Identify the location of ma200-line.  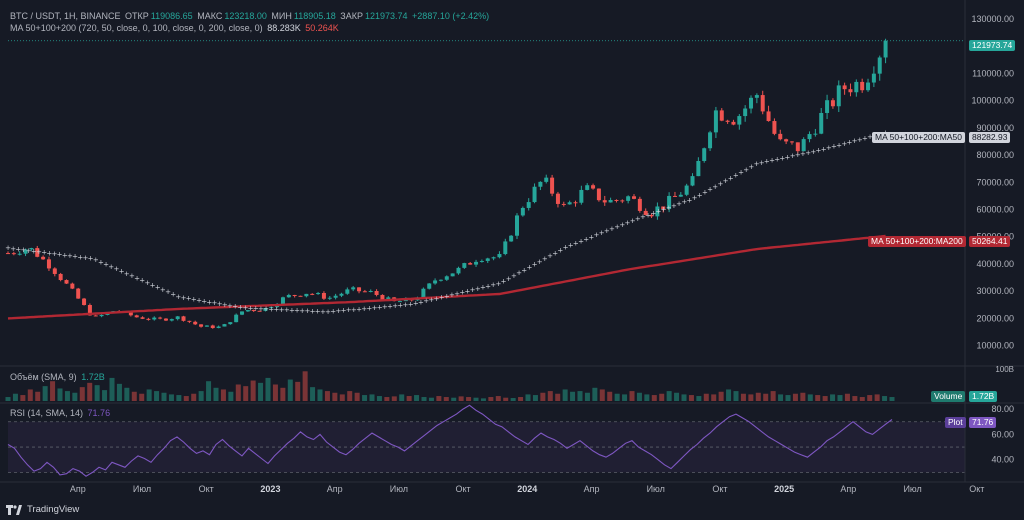
(446, 277).